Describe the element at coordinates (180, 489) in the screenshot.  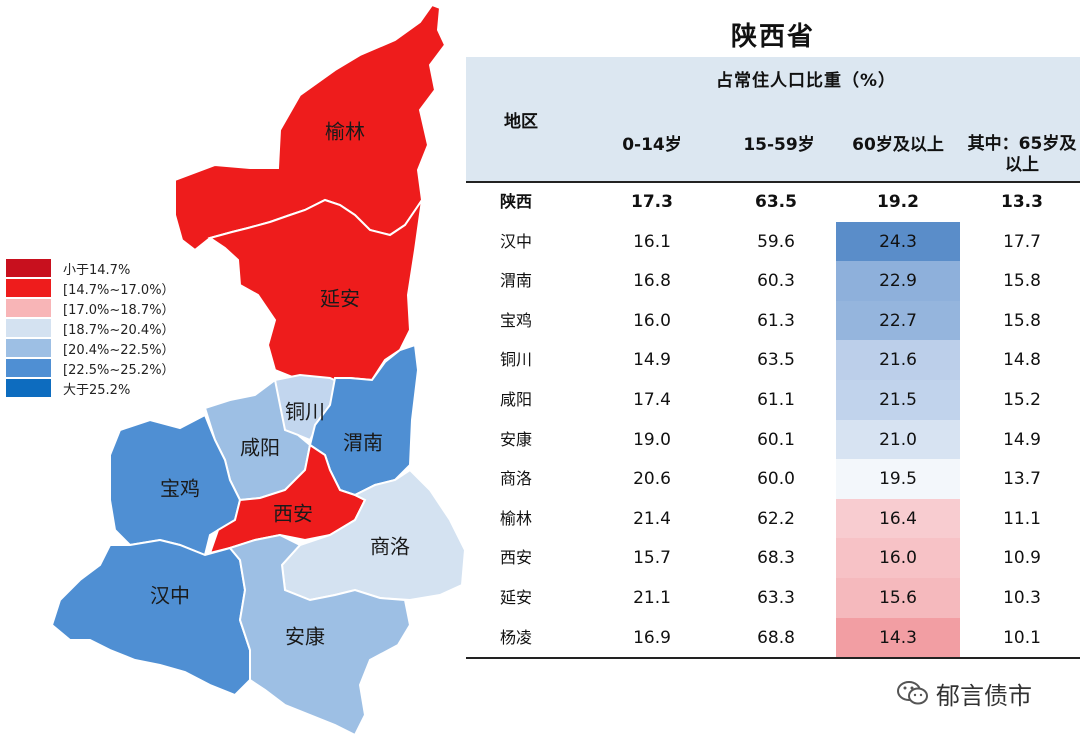
I see `map-region-label: 宝鸡` at that location.